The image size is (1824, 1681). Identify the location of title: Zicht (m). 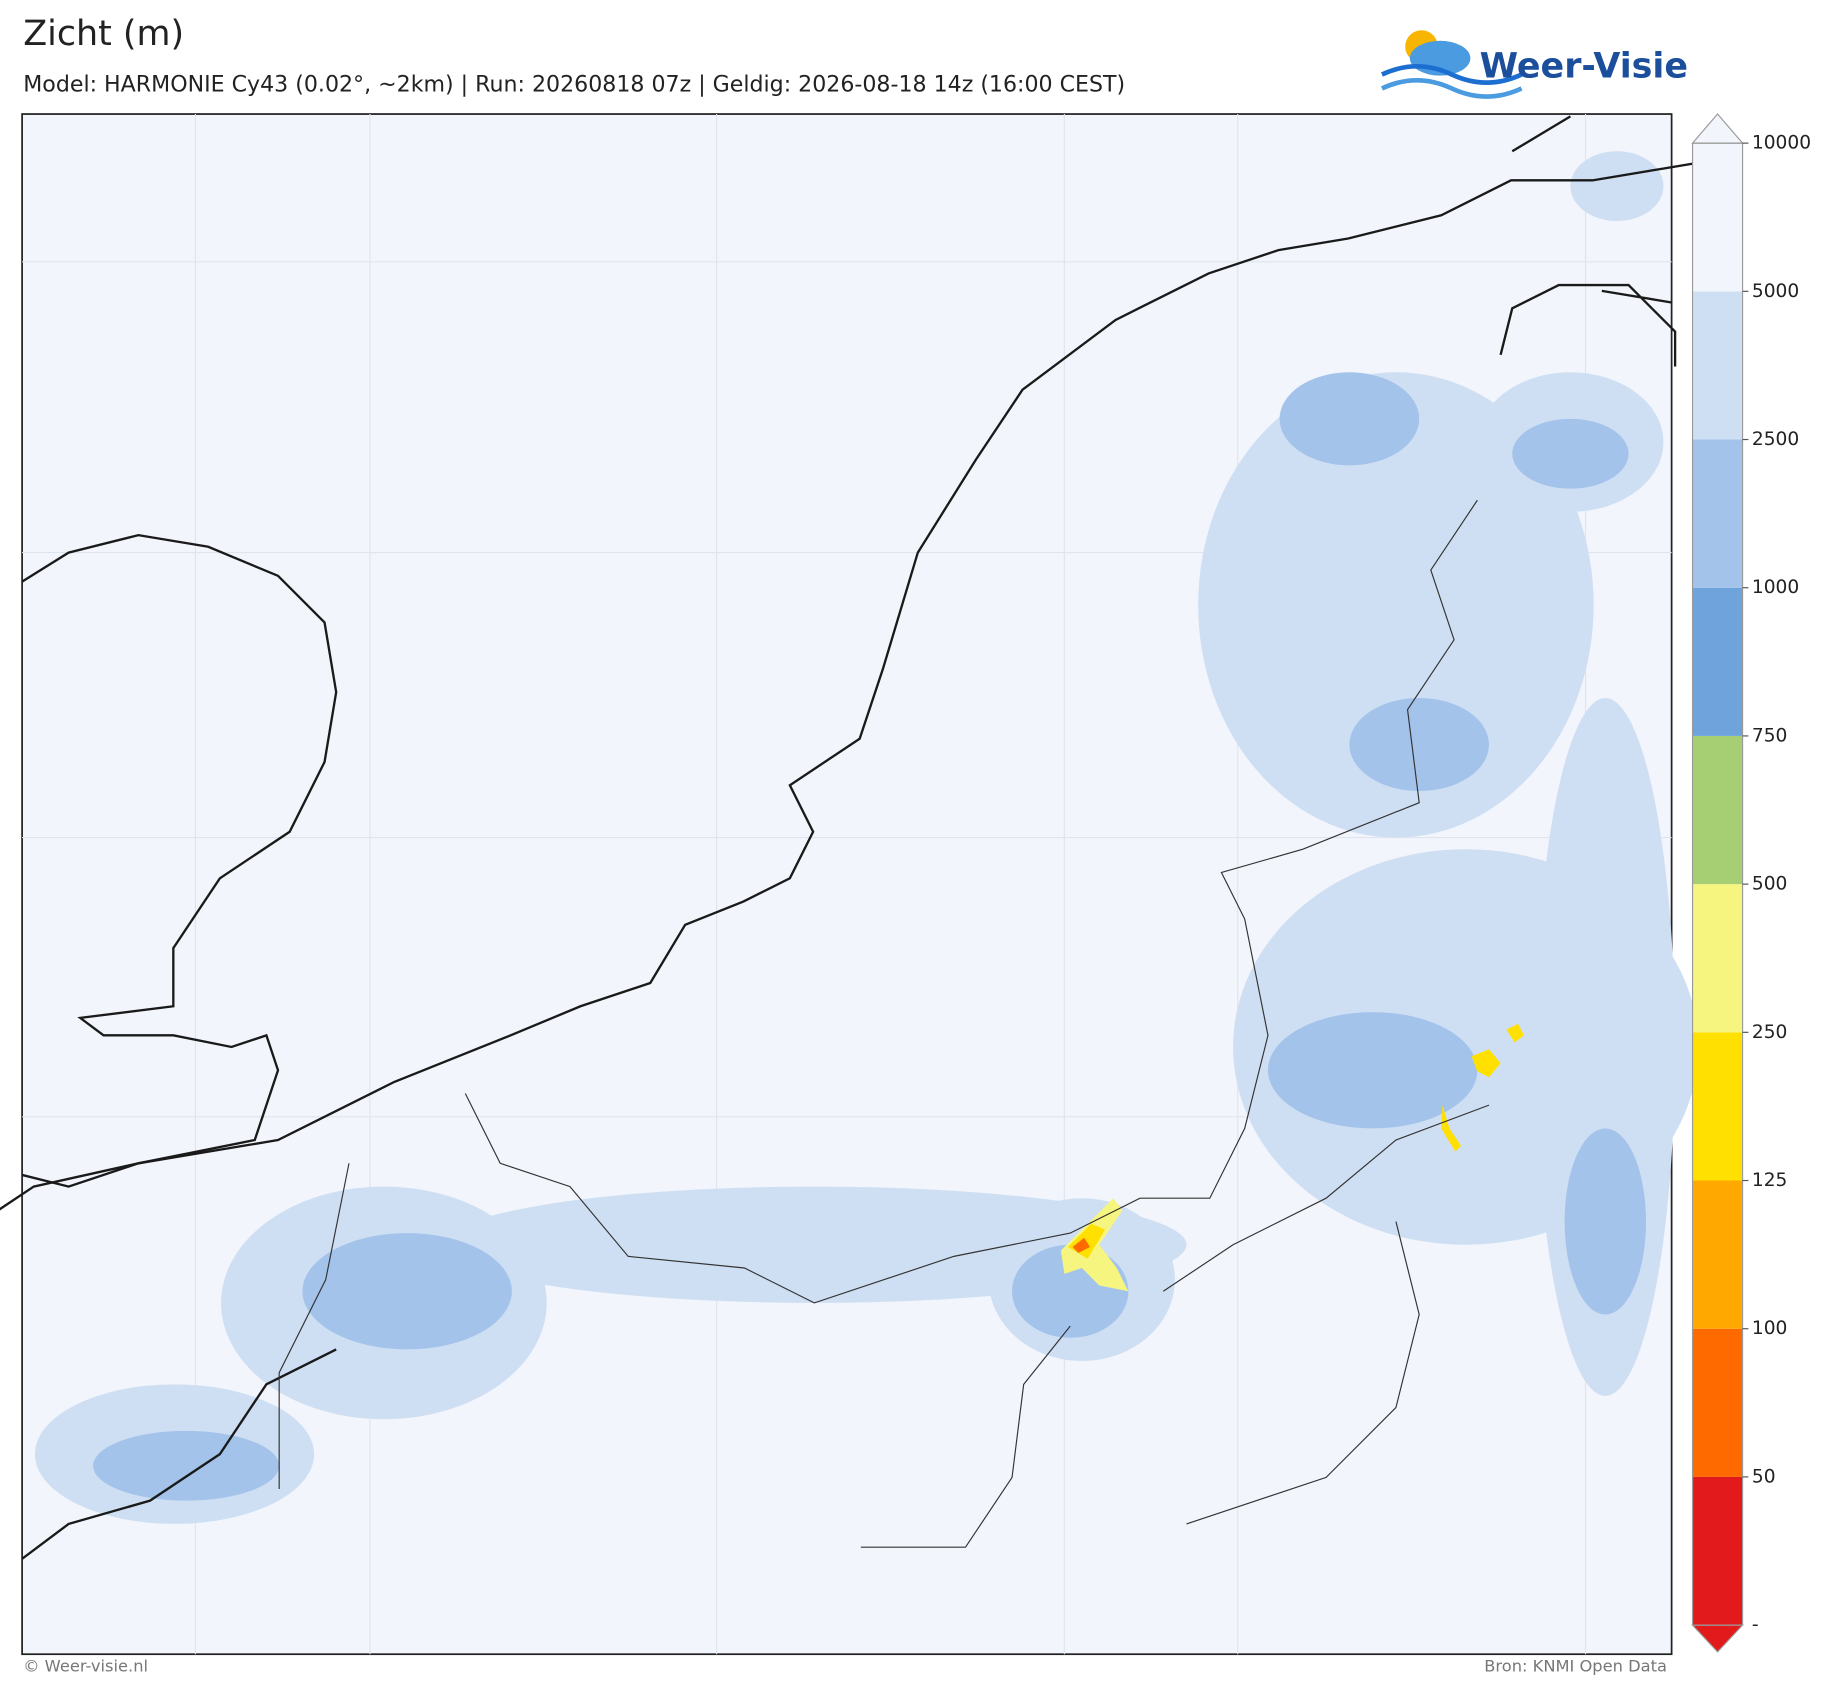
(103, 34).